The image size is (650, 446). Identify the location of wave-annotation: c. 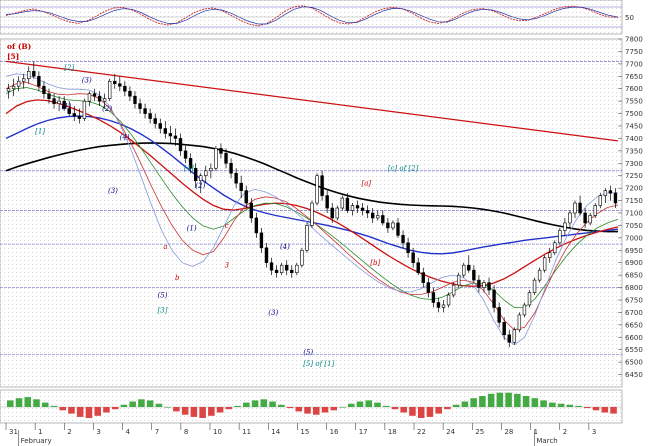
(227, 226).